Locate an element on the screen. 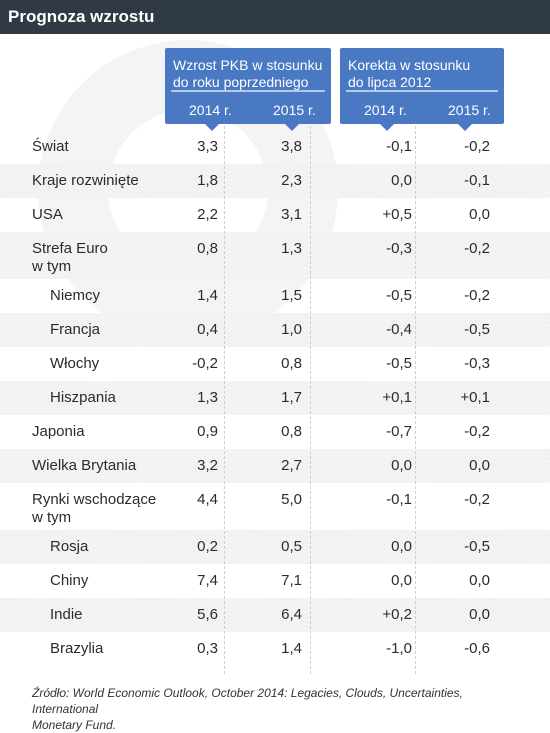  table-value: -1,0 is located at coordinates (399, 648).